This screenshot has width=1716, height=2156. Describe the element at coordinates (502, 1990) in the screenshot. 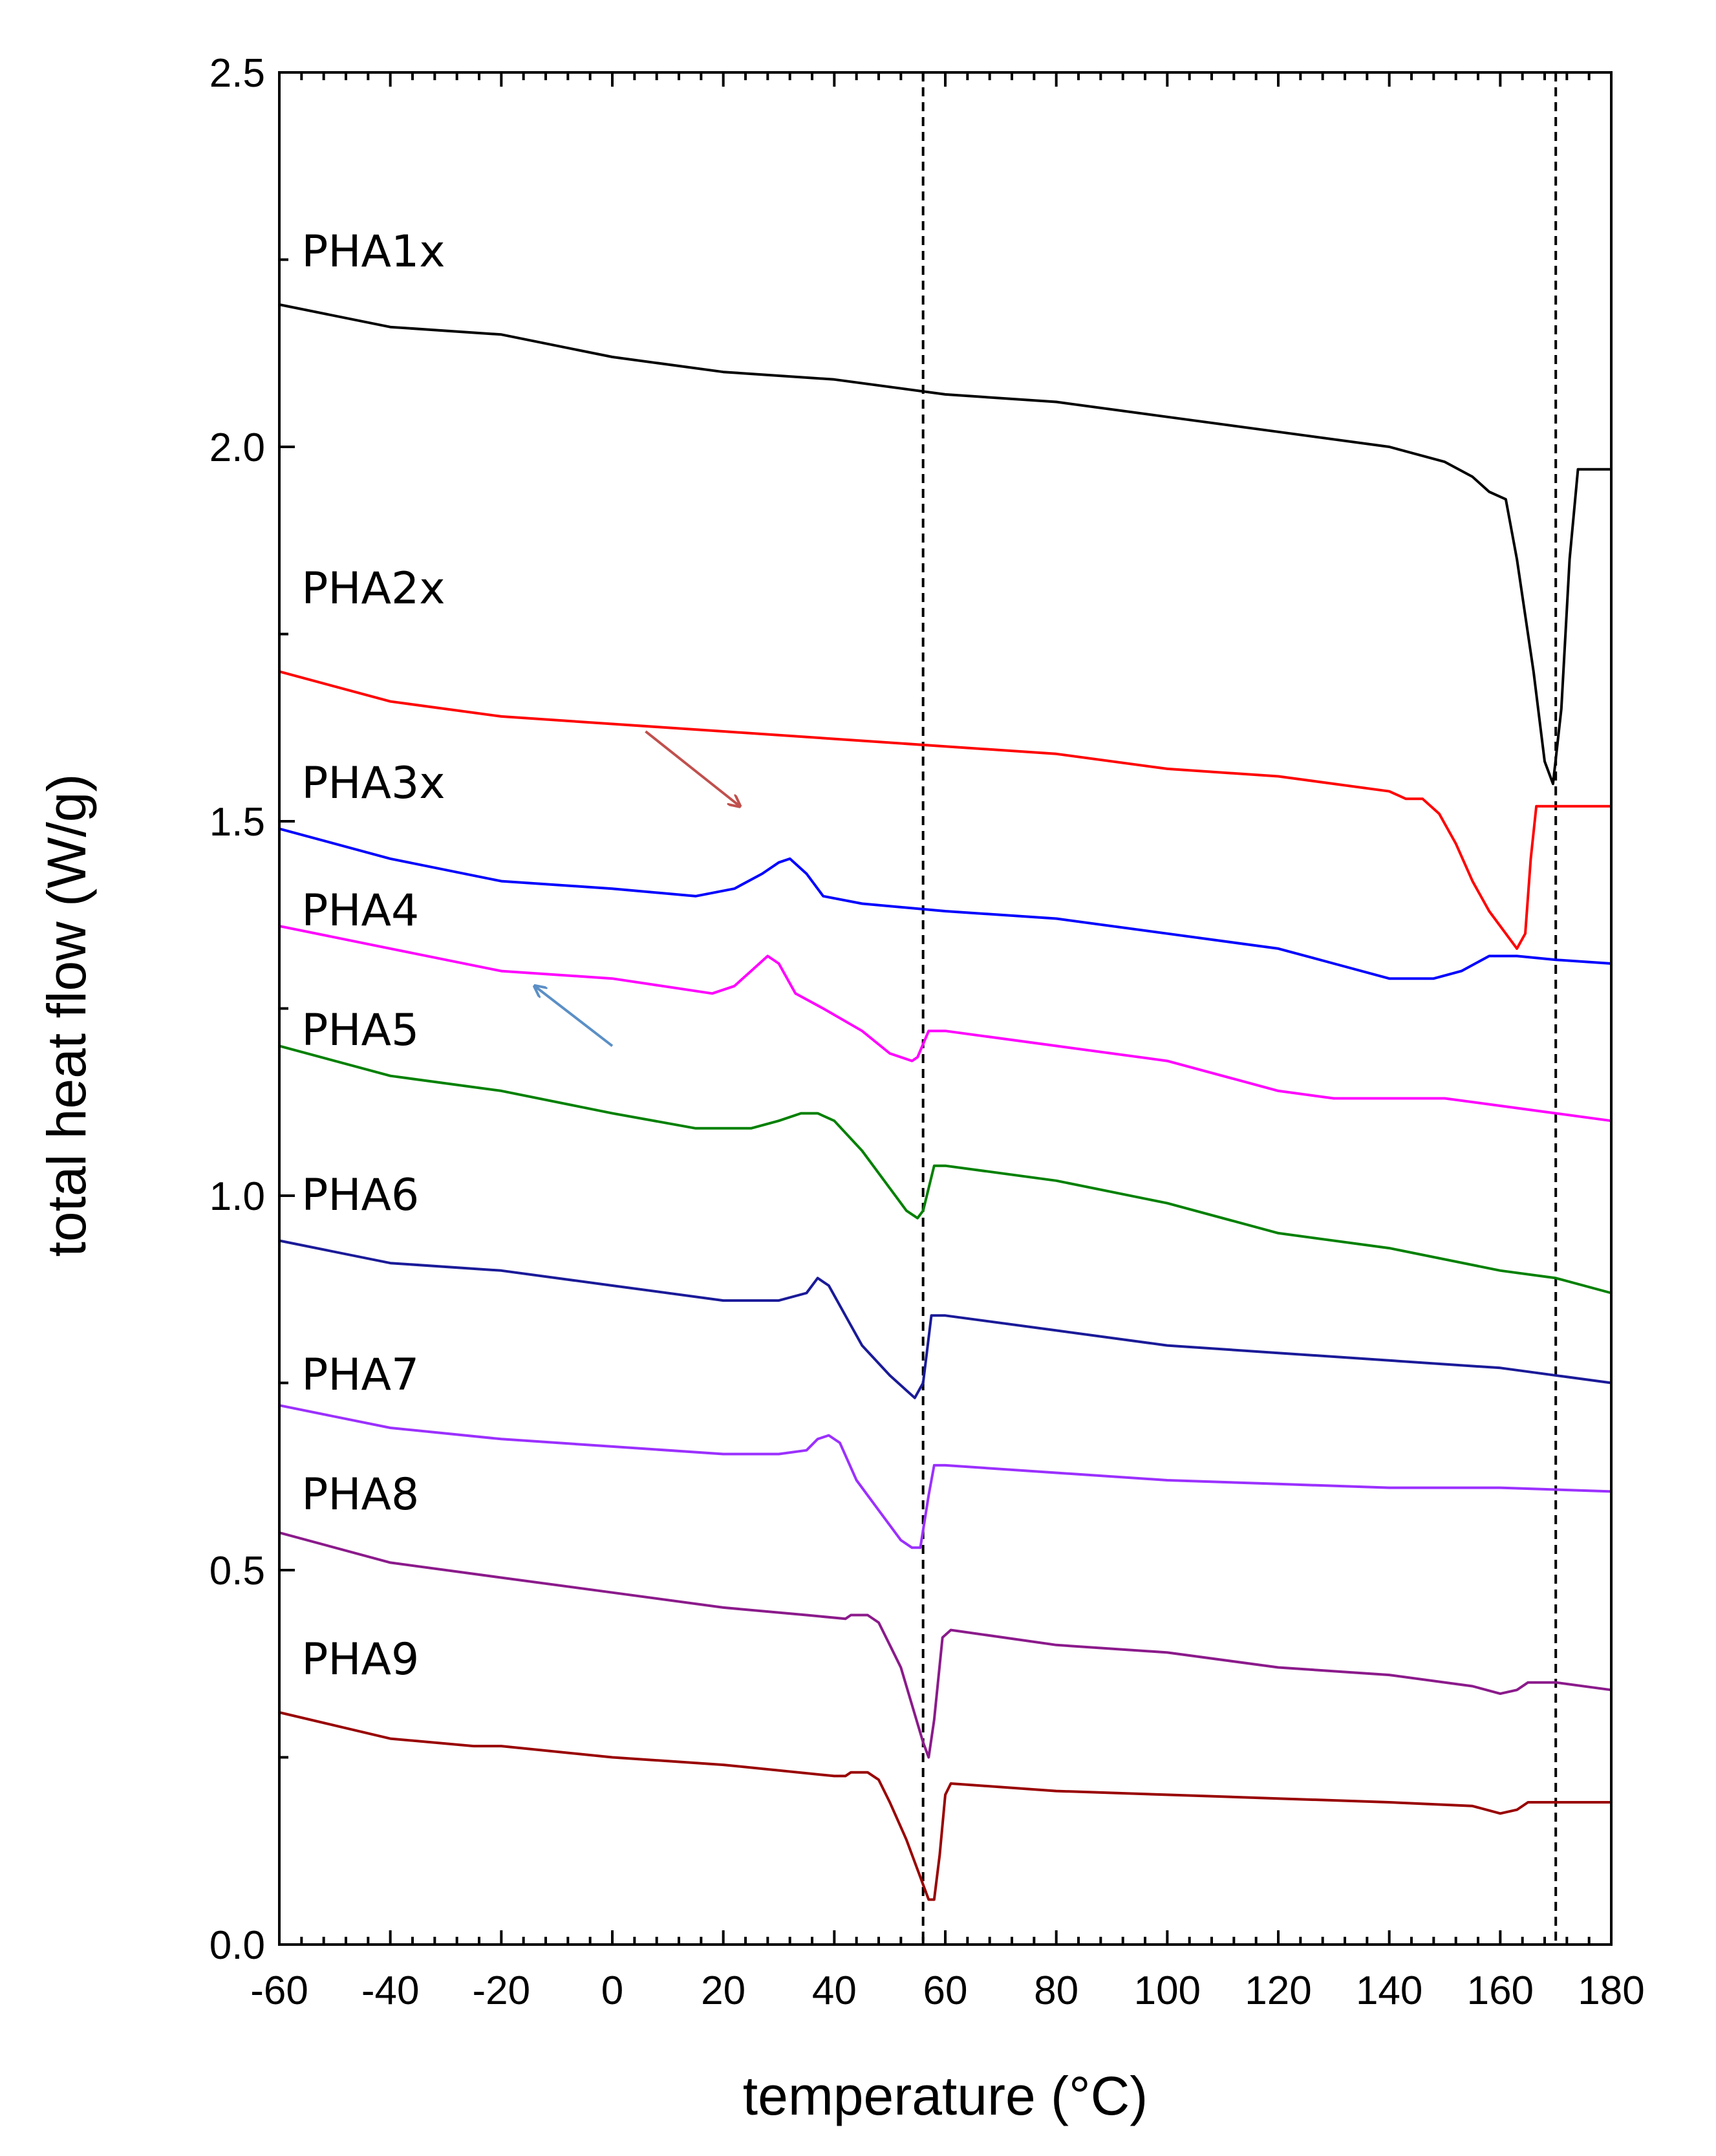

I see `x-tick-label: -20` at that location.